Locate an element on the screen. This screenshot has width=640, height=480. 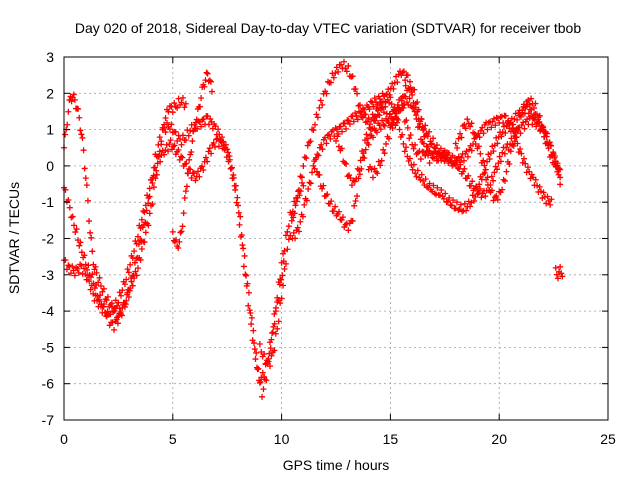
x-tick-label: 20 is located at coordinates (499, 439).